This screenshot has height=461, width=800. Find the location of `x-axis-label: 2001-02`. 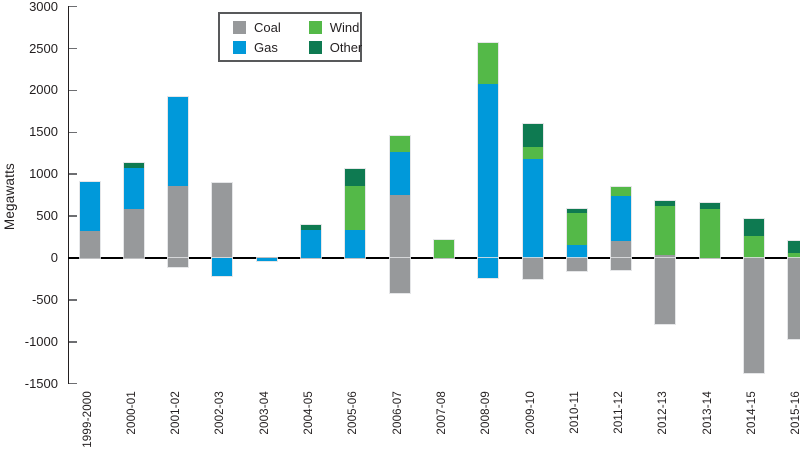

x-axis-label: 2001-02 is located at coordinates (176, 413).